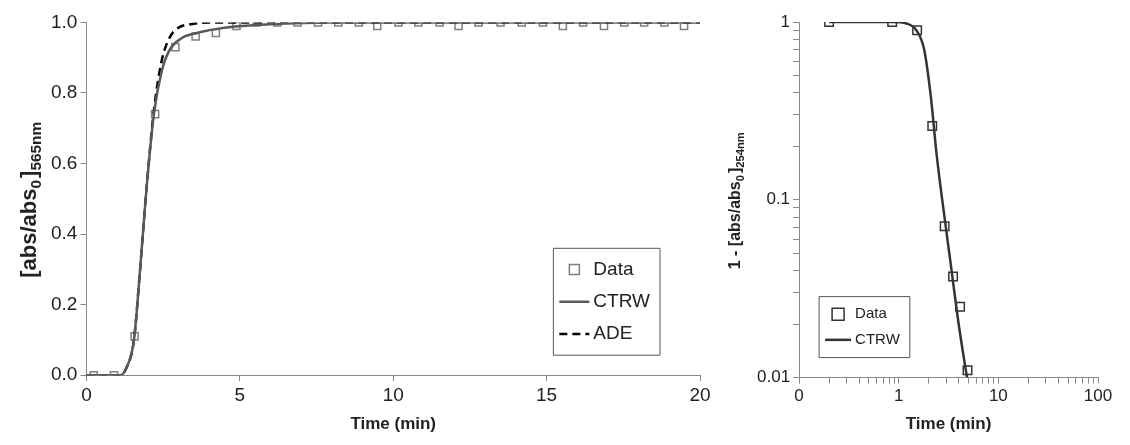 Image resolution: width=1130 pixels, height=445 pixels. I want to click on x-tick-label: 100, so click(1098, 396).